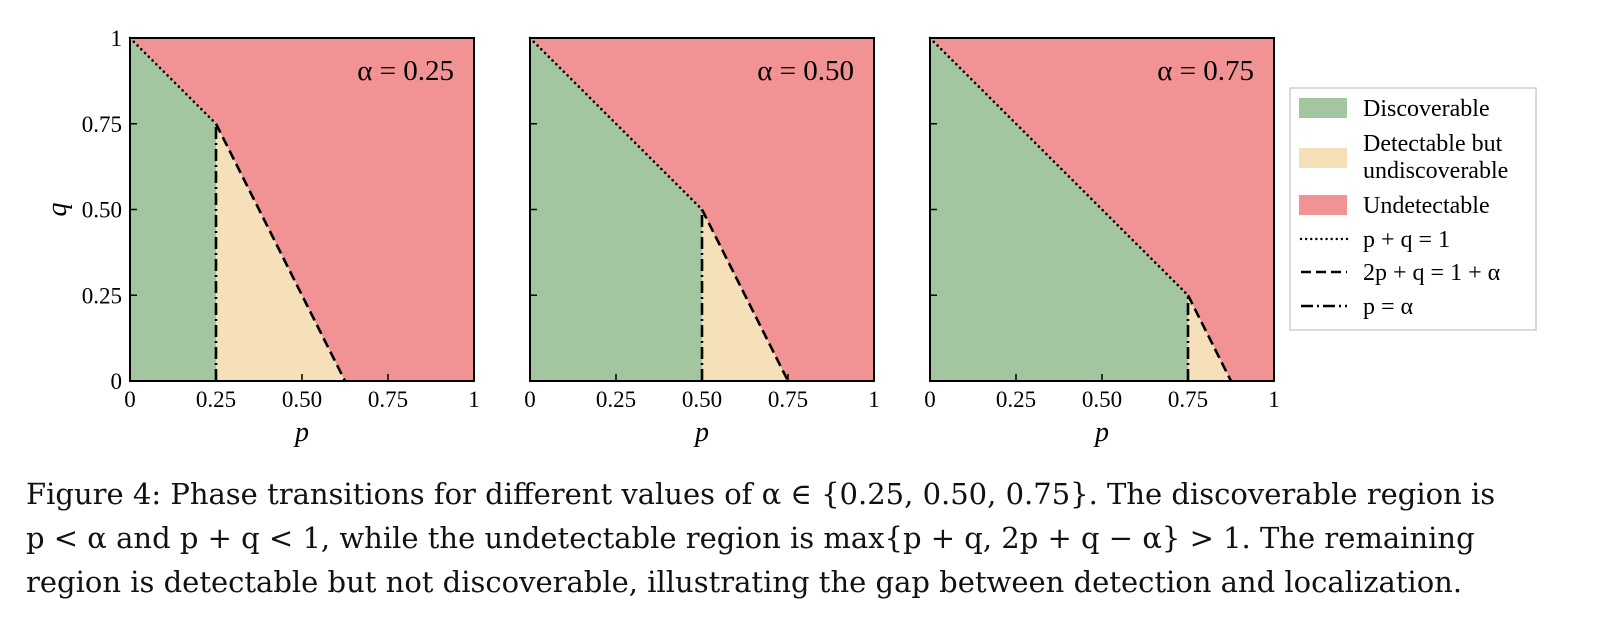 The height and width of the screenshot is (634, 1606). Describe the element at coordinates (102, 210) in the screenshot. I see `y-tick-label: 0.50` at that location.